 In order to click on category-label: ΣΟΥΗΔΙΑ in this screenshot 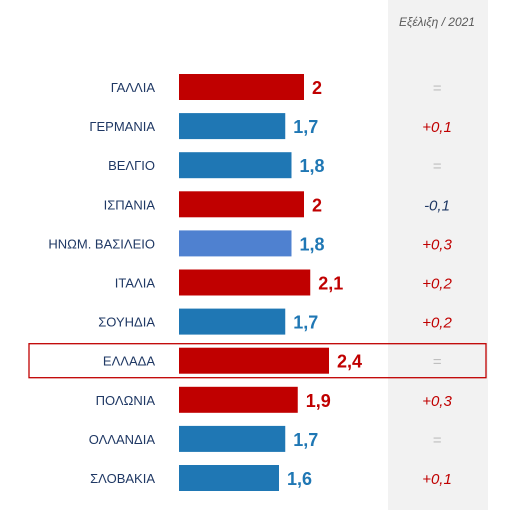, I will do `click(126, 322)`.